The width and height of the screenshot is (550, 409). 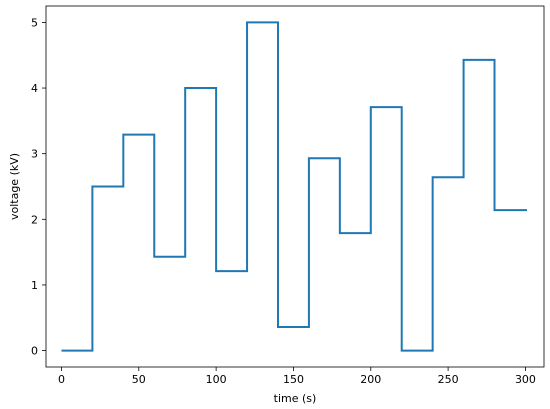 What do you see at coordinates (139, 379) in the screenshot?
I see `x-tick-label: 50` at bounding box center [139, 379].